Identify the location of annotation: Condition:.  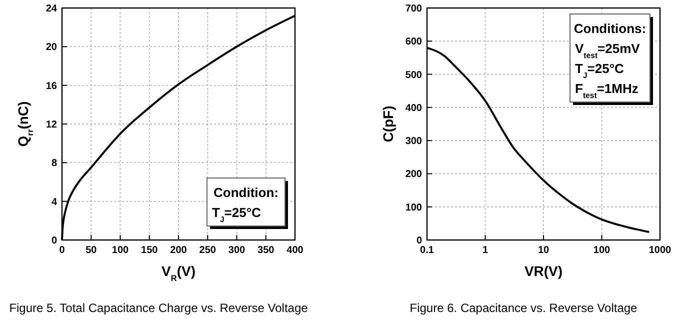
(246, 192).